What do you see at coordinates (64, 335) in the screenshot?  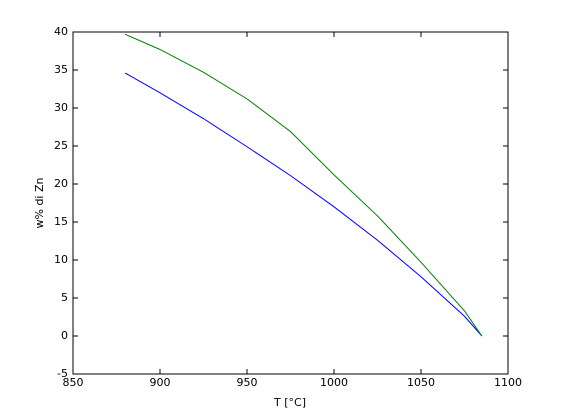 I see `y-tick-label: 0` at bounding box center [64, 335].